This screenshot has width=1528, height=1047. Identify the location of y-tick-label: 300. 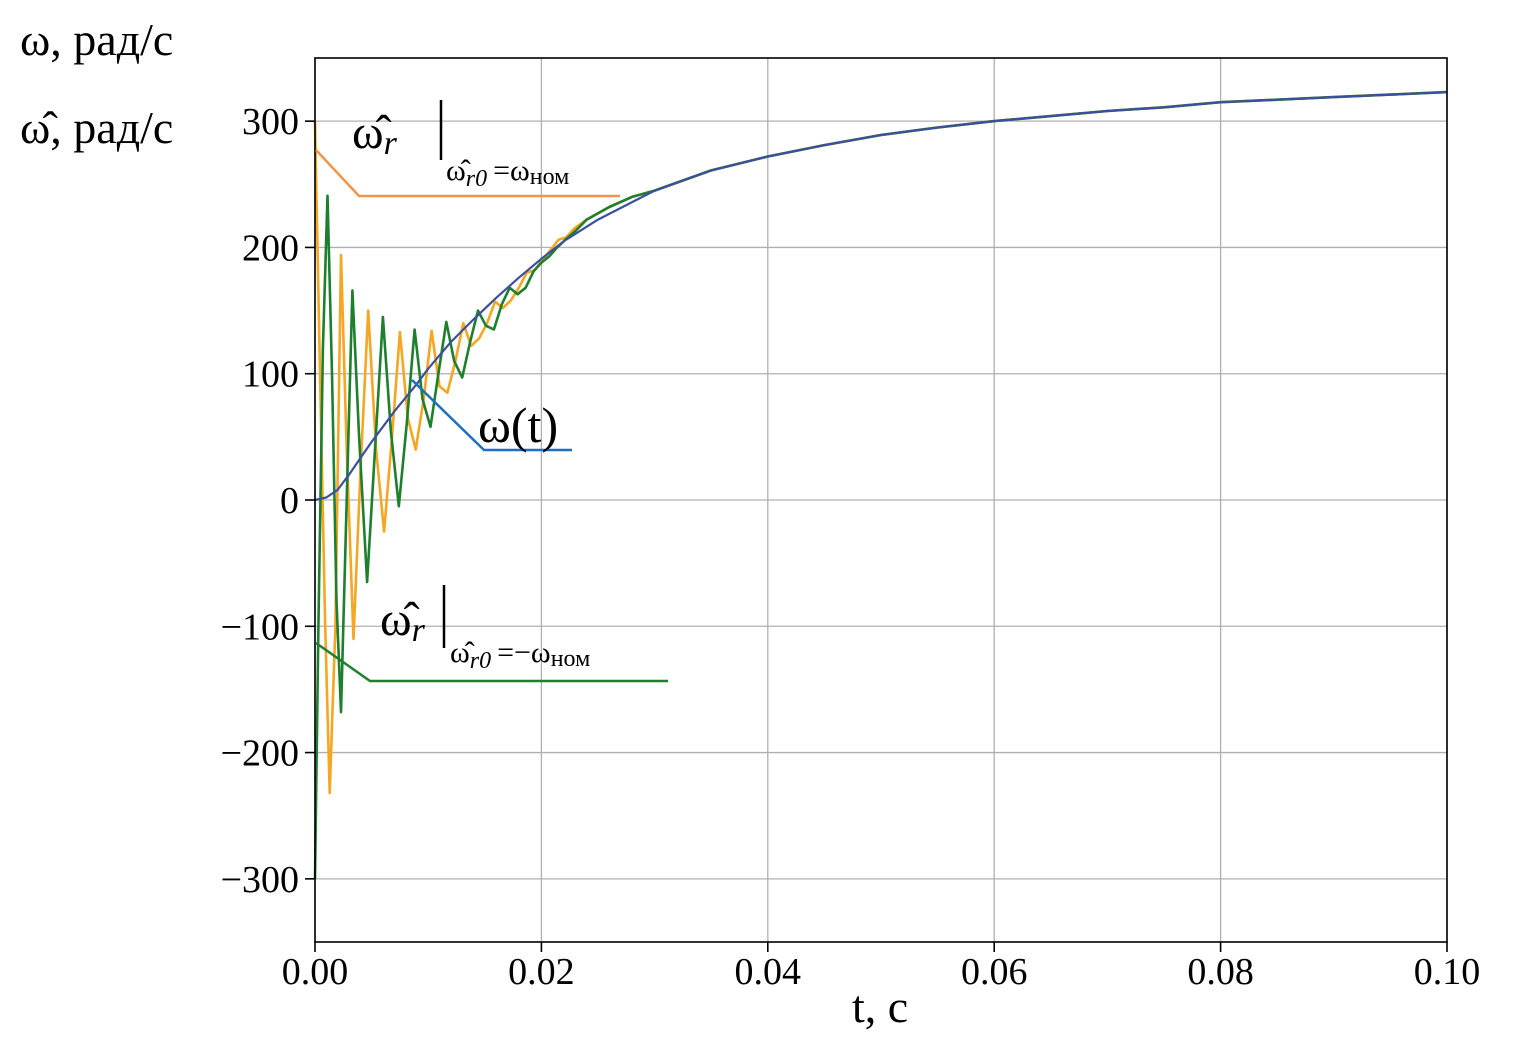
(270, 122).